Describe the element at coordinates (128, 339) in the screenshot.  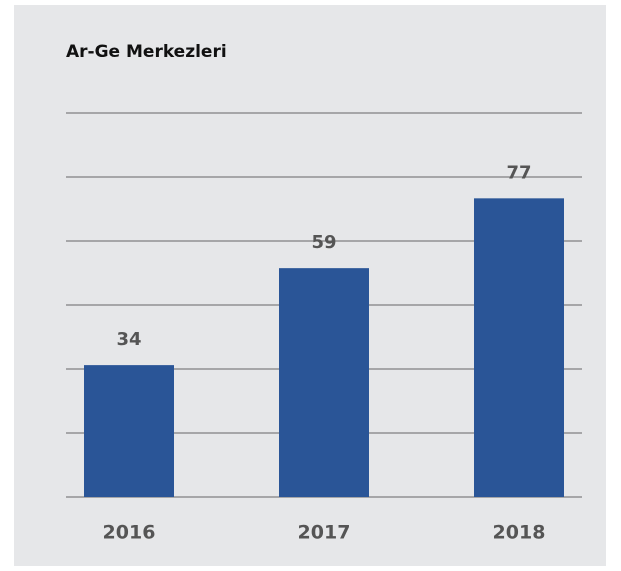
I see `value-label: 34` at that location.